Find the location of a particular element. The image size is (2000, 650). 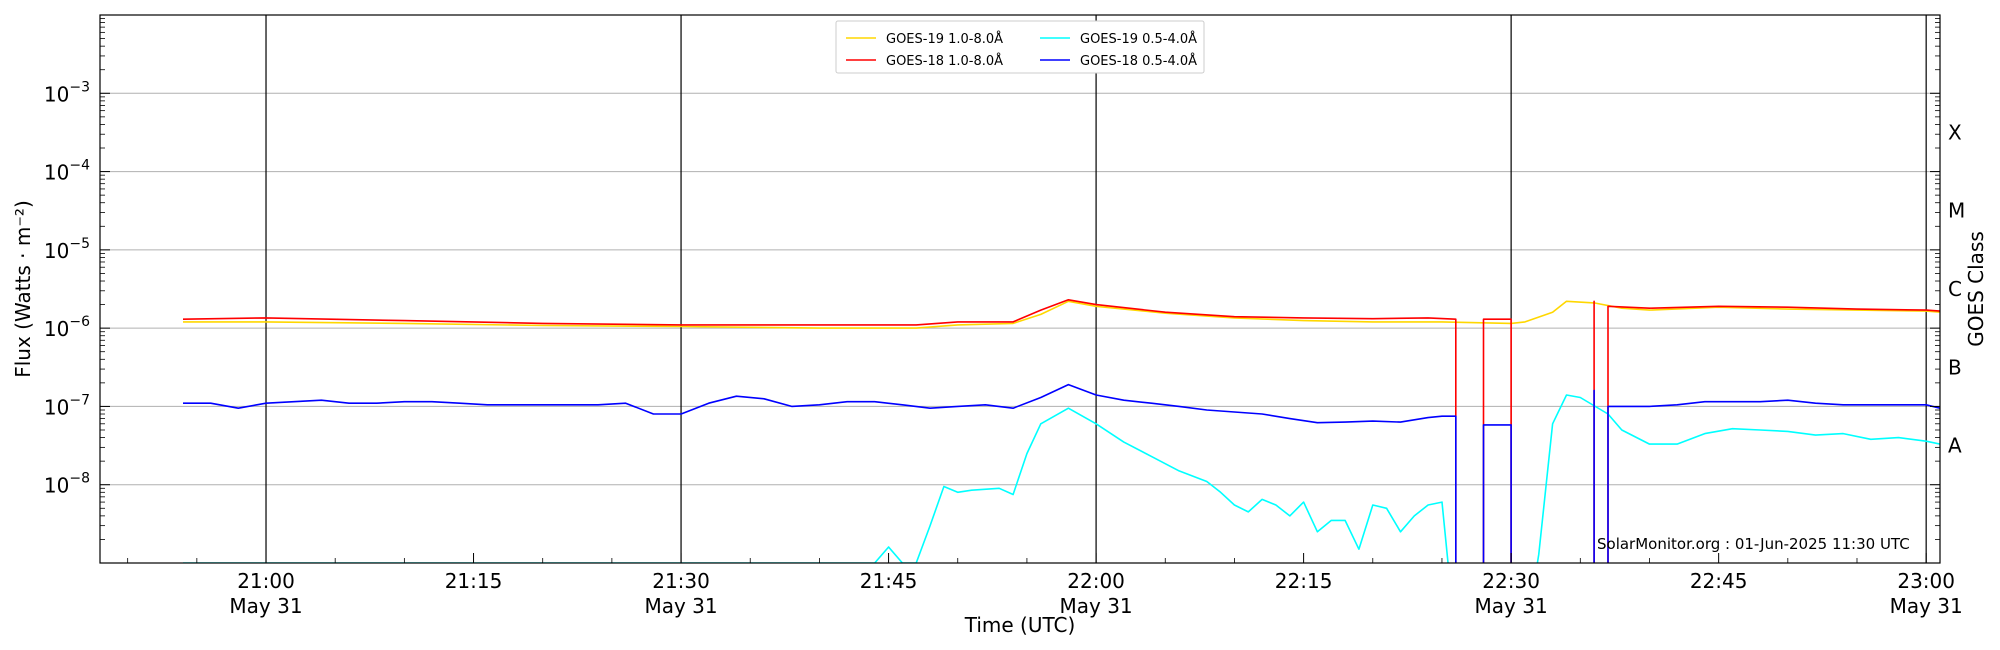

y-tick-label: 10⁻⁸ is located at coordinates (67, 484).